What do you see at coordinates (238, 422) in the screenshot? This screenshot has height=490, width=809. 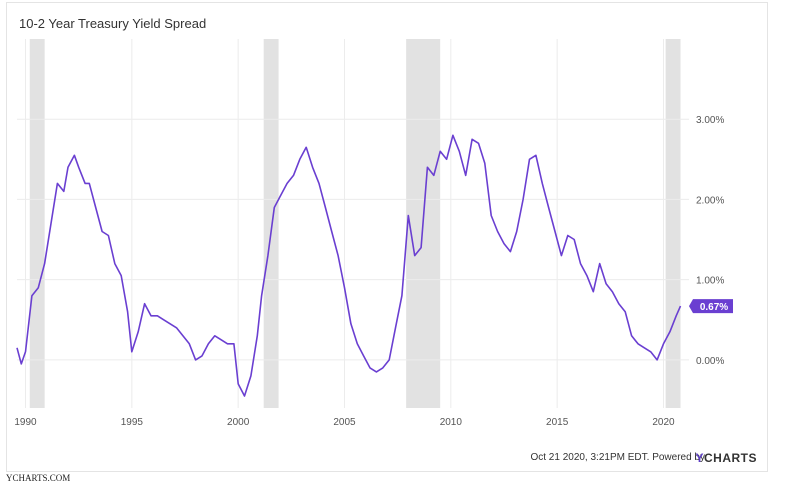 I see `x-tick-label-2000: 2000` at bounding box center [238, 422].